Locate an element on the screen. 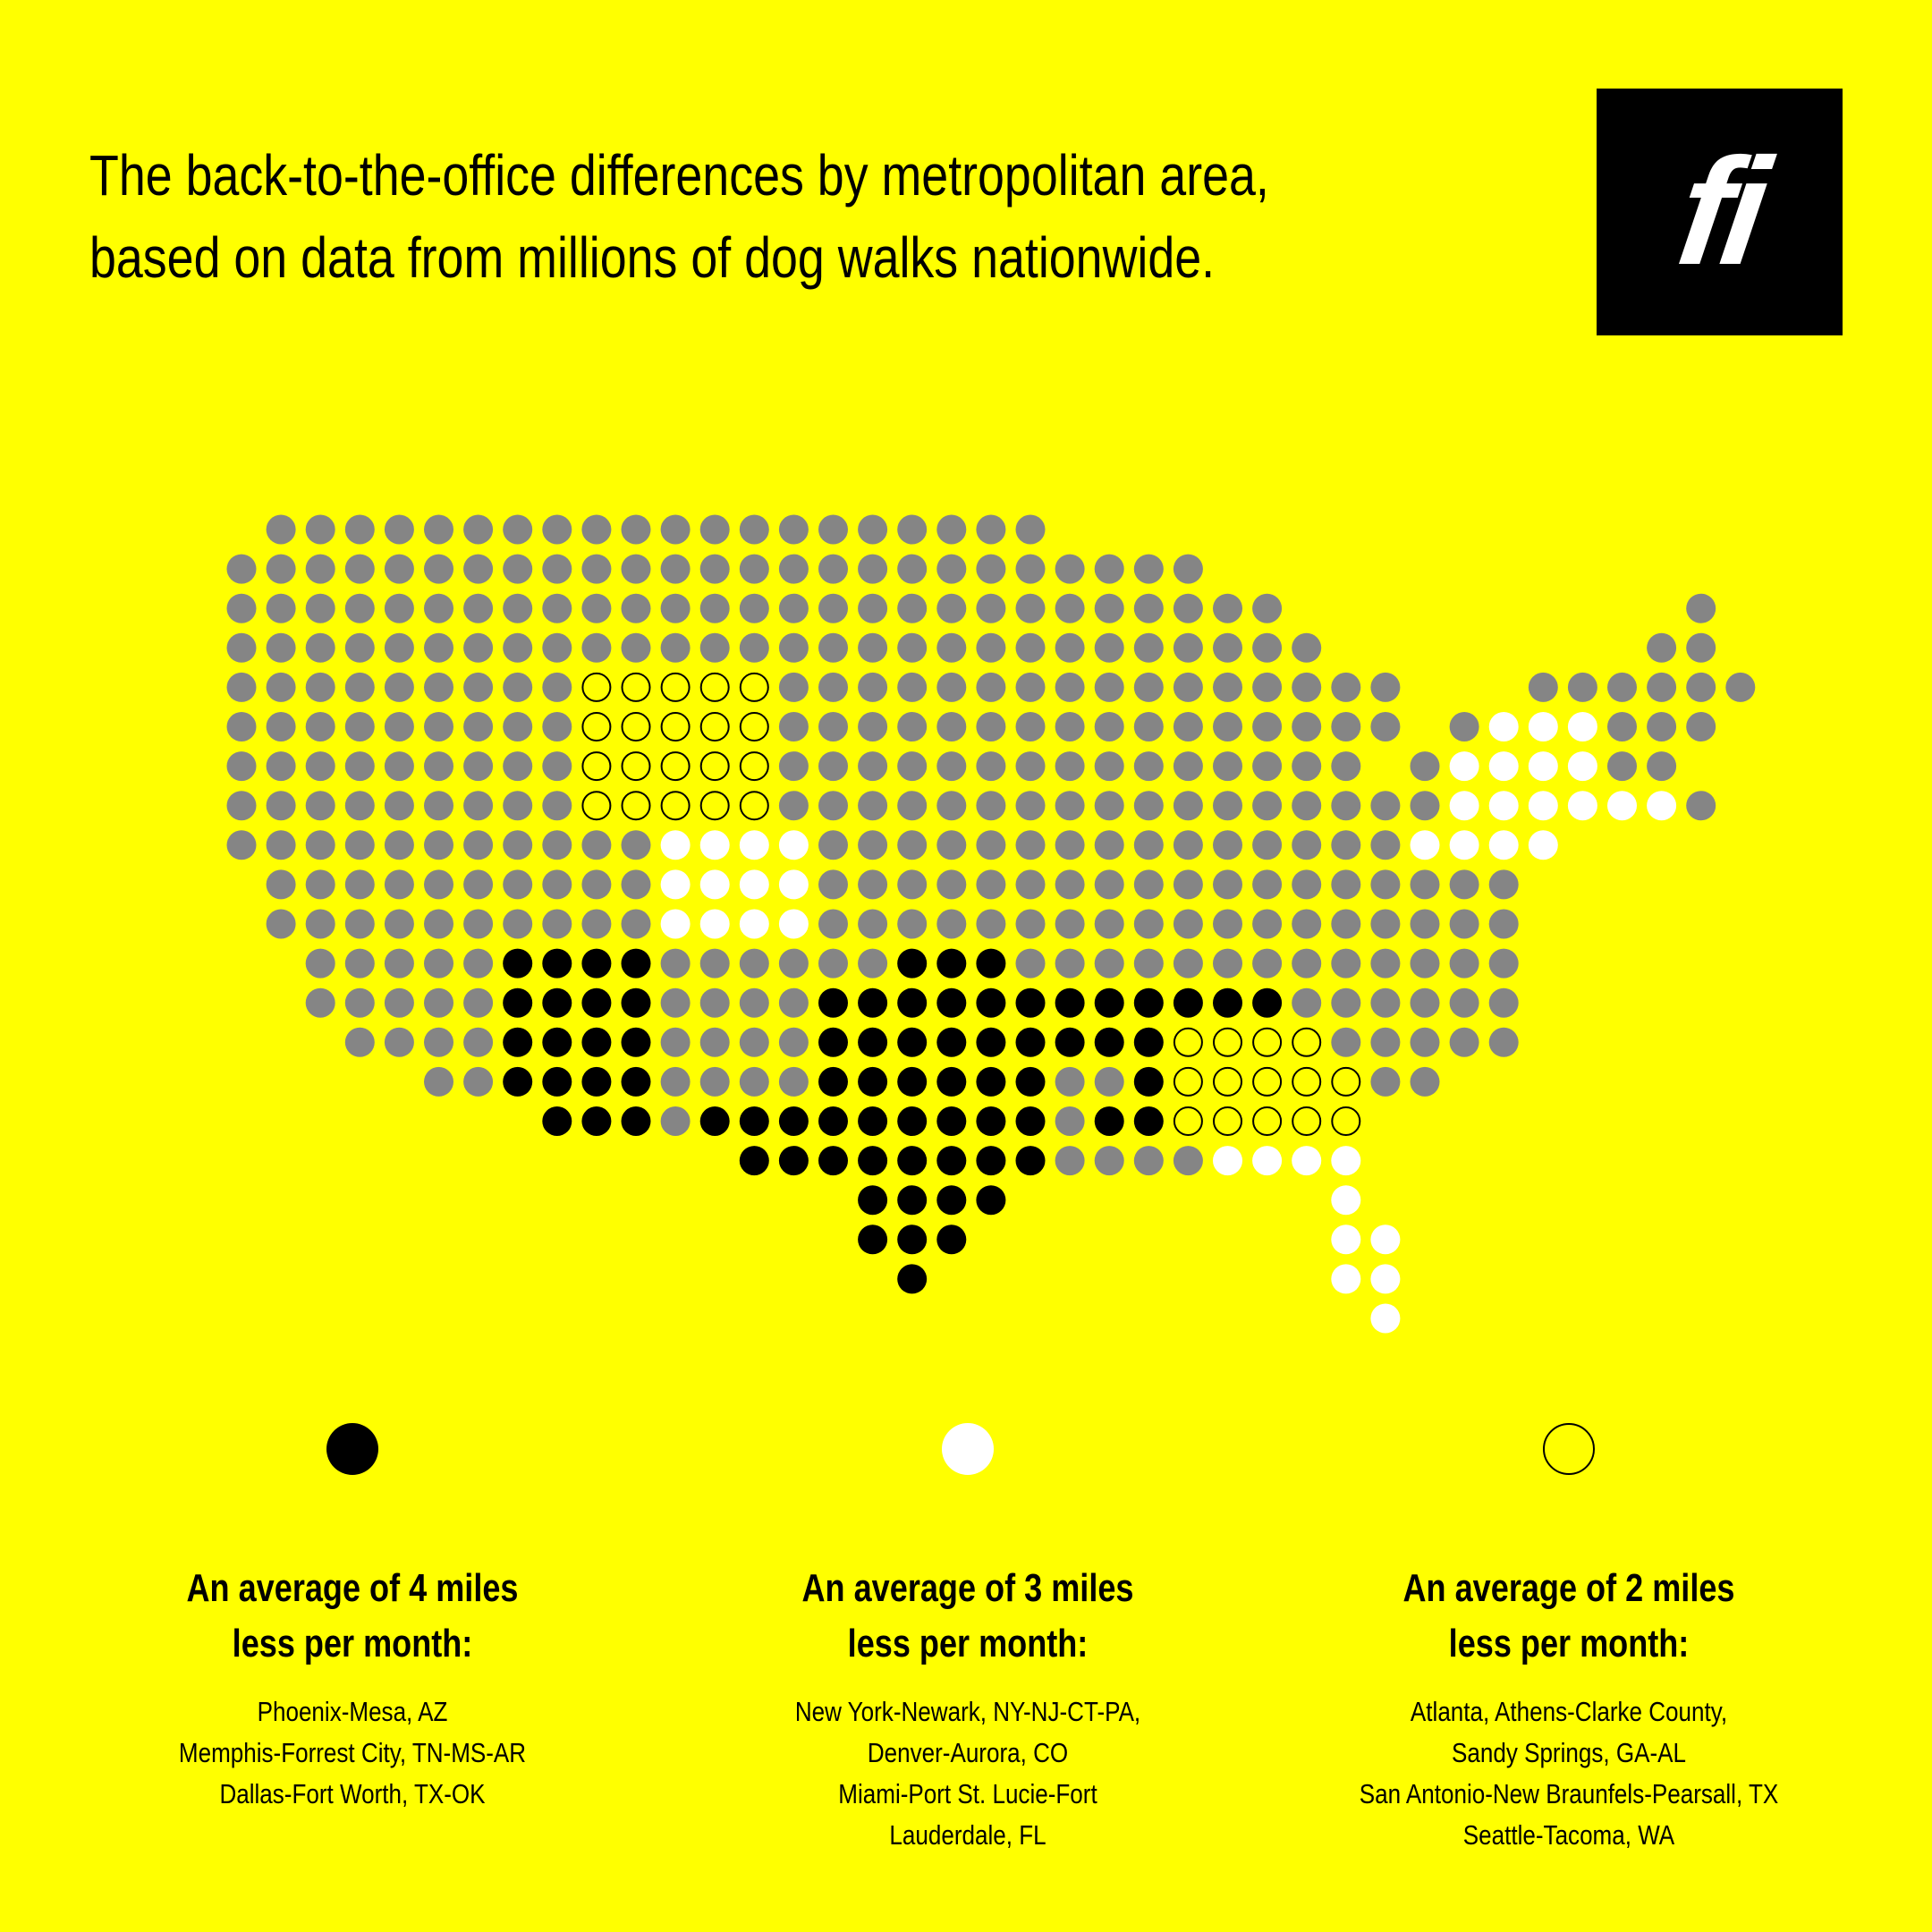  metro-item: San Antonio-New Braunfels-Pearsall, TX is located at coordinates (1569, 1793).